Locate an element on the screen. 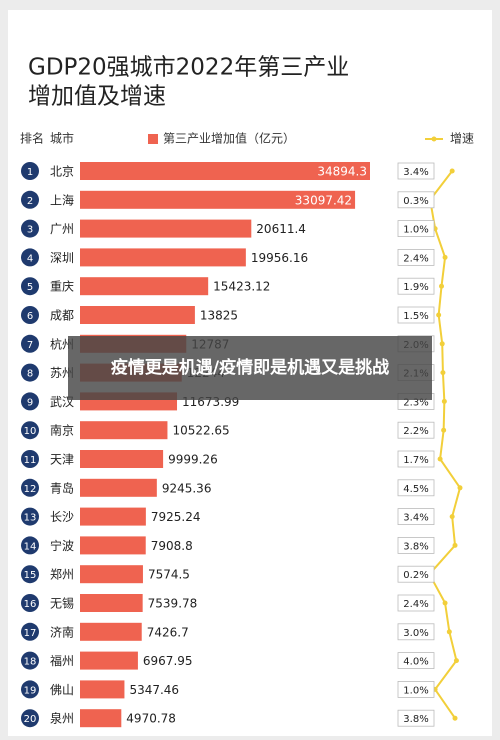  growth-label: 0.2% is located at coordinates (415, 575).